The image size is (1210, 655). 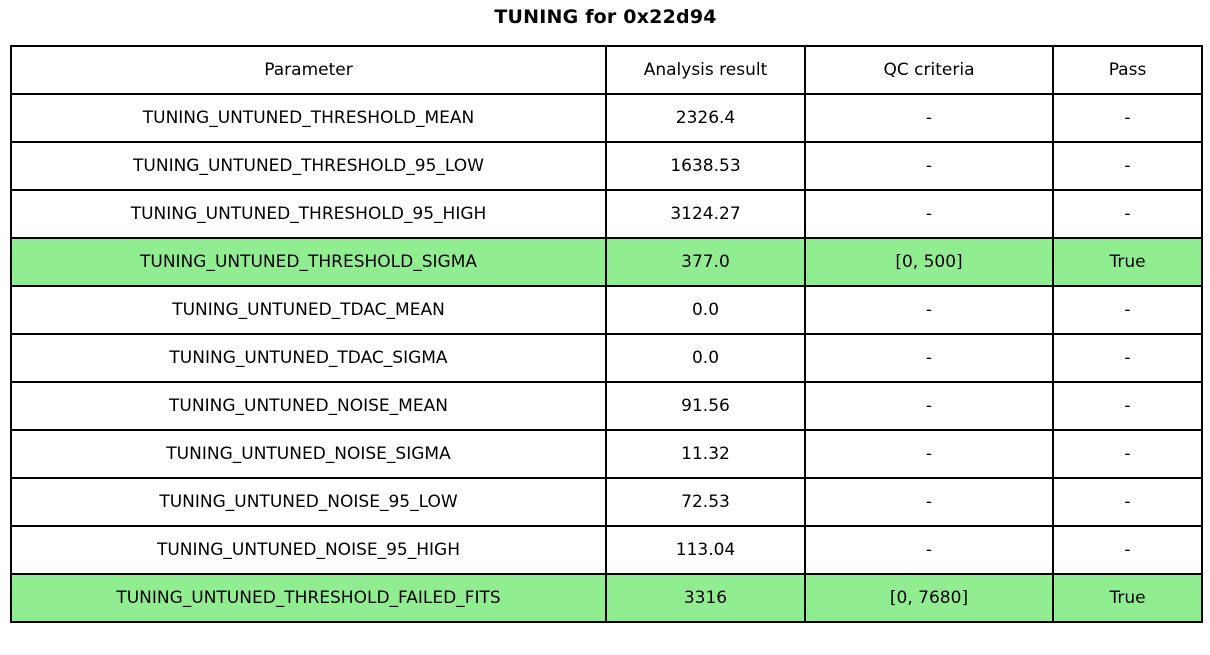 I want to click on table-row: TUNING_UNTUNED_TDAC_MEAN 0.0 - -, so click(x=606, y=310).